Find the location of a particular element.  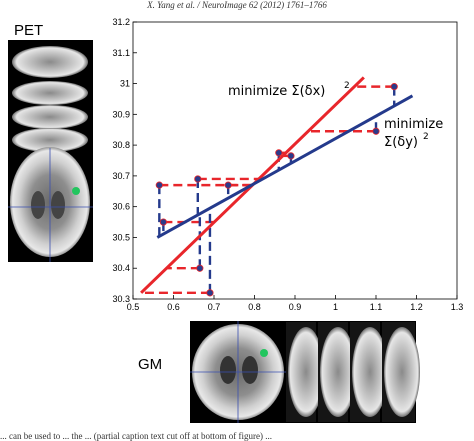

pet-slice-stack is located at coordinates (50, 151).